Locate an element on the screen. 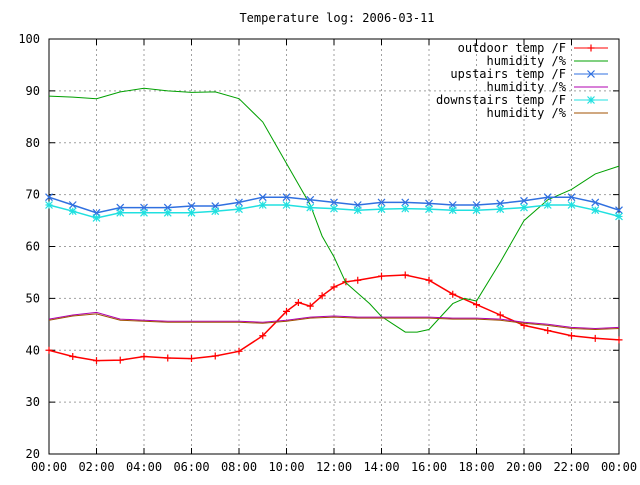  x-tick-label: 22:00 is located at coordinates (571, 467).